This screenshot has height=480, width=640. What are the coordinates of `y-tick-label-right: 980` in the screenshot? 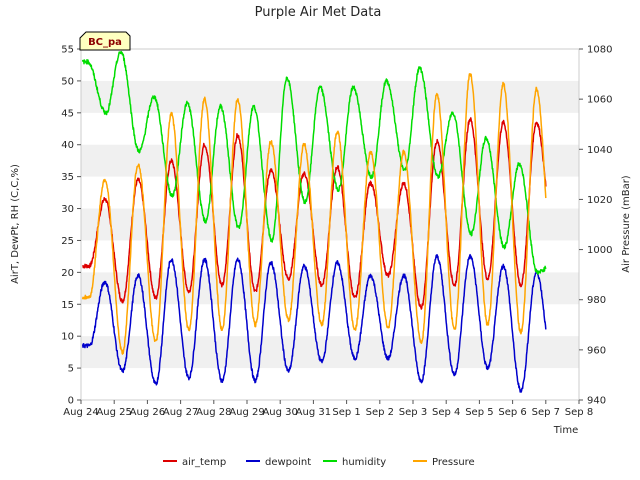 It's located at (596, 300).